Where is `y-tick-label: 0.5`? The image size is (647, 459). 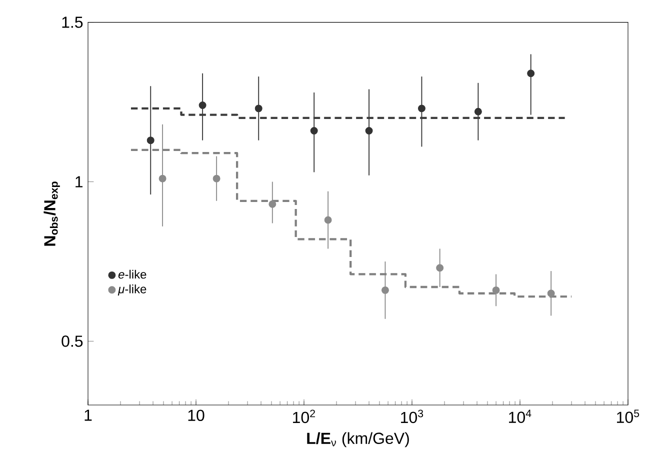
y-tick-label: 0.5 is located at coordinates (72, 341).